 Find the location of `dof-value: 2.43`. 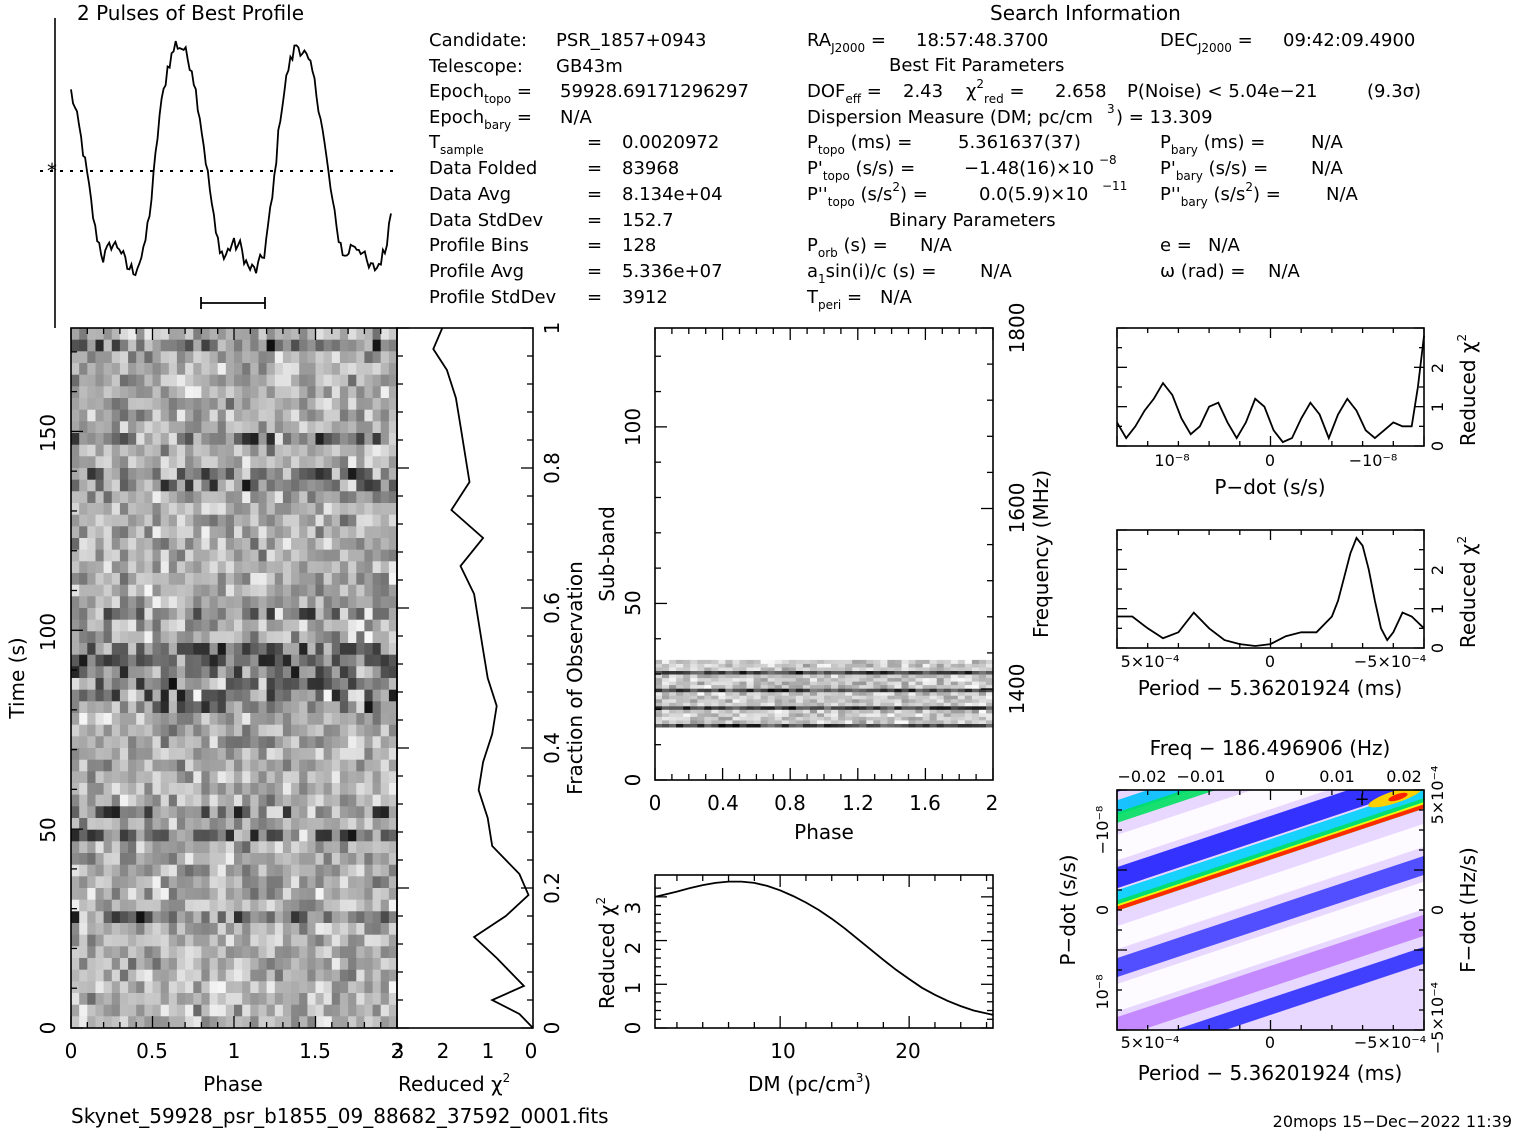

dof-value: 2.43 is located at coordinates (923, 91).